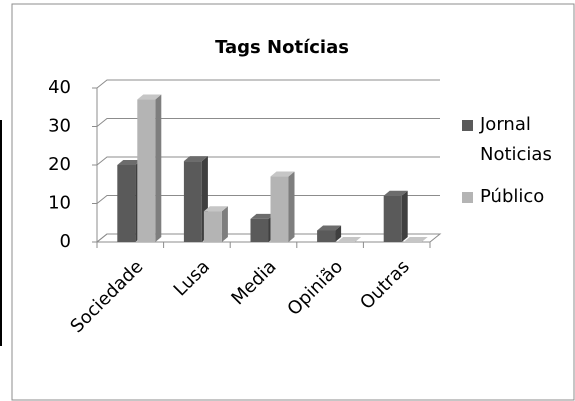 This screenshot has height=401, width=575. I want to click on y-tick-label: 20, so click(59, 164).